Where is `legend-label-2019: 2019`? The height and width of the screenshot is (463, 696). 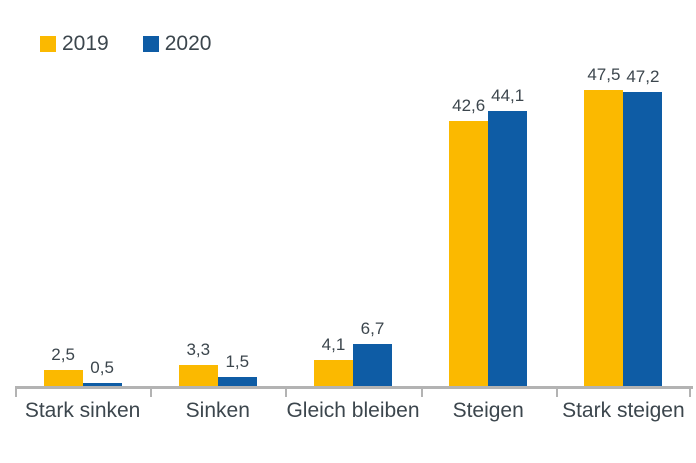 legend-label-2019: 2019 is located at coordinates (85, 43).